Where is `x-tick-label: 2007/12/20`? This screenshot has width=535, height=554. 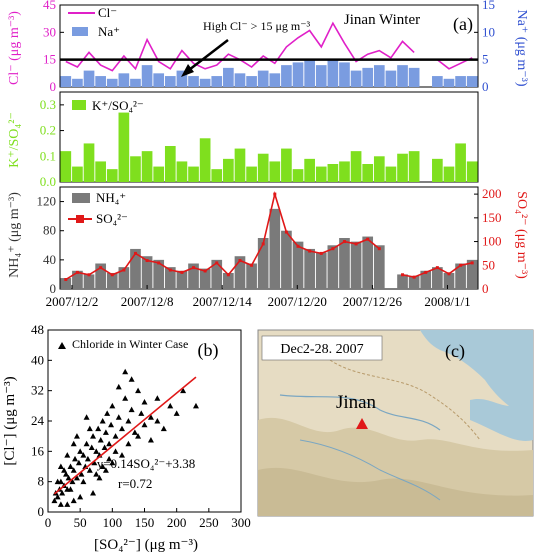
x-tick-label: 2007/12/20 is located at coordinates (297, 301).